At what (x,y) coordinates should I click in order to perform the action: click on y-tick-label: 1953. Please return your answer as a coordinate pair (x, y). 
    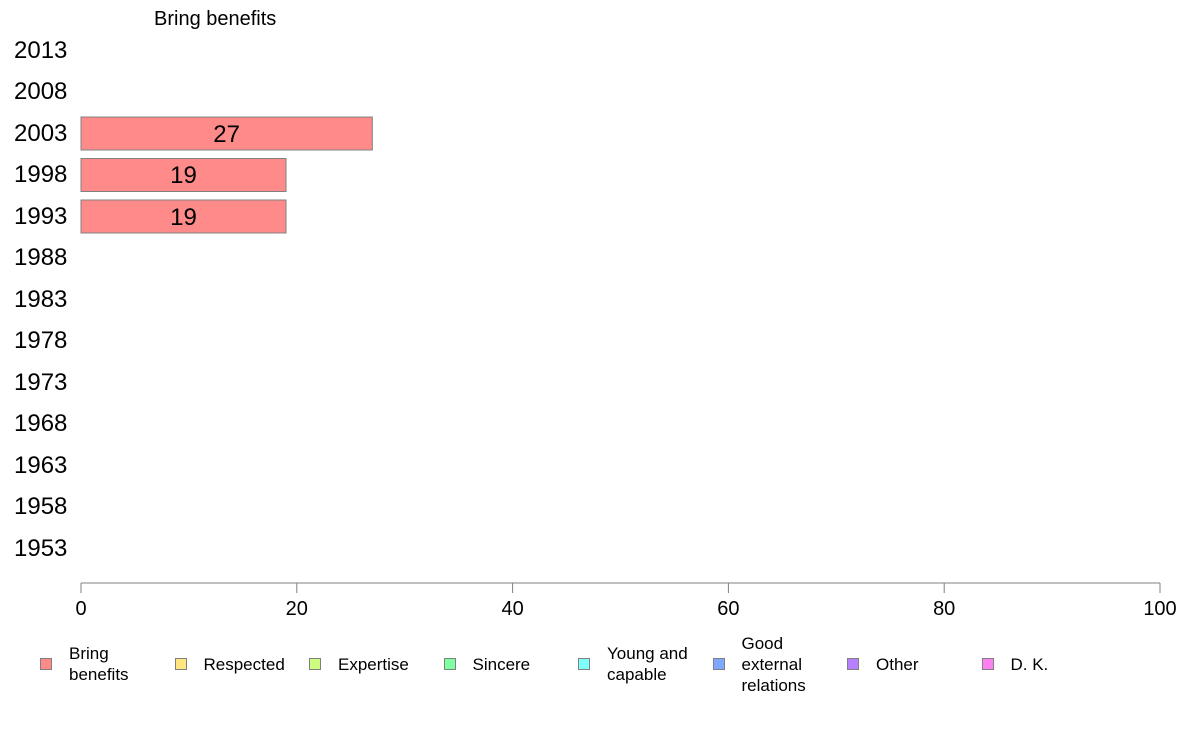
    Looking at the image, I should click on (41, 548).